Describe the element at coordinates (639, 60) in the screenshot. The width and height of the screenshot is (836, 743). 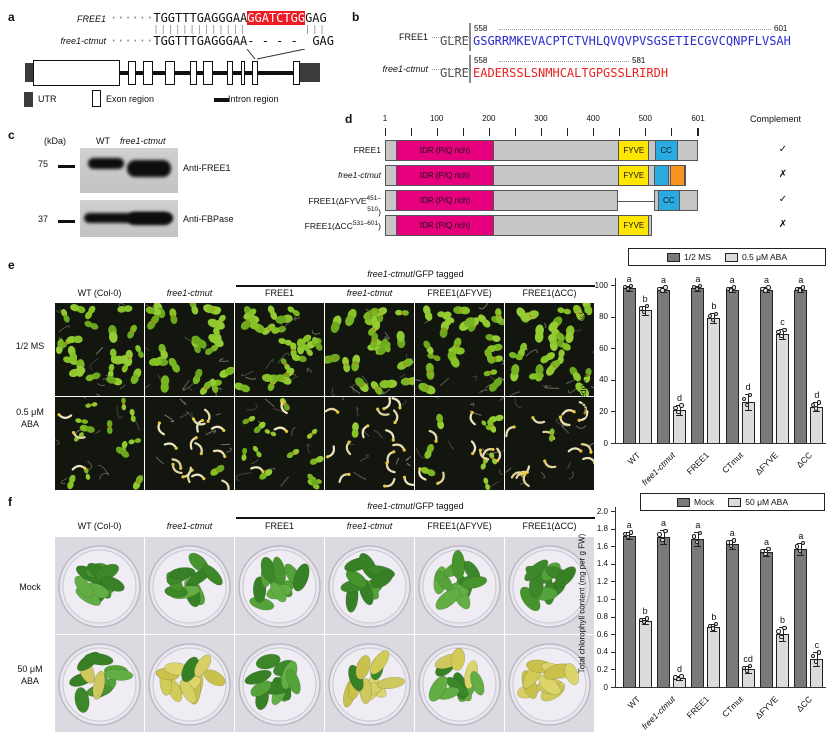
I see `residue-end: 581` at that location.